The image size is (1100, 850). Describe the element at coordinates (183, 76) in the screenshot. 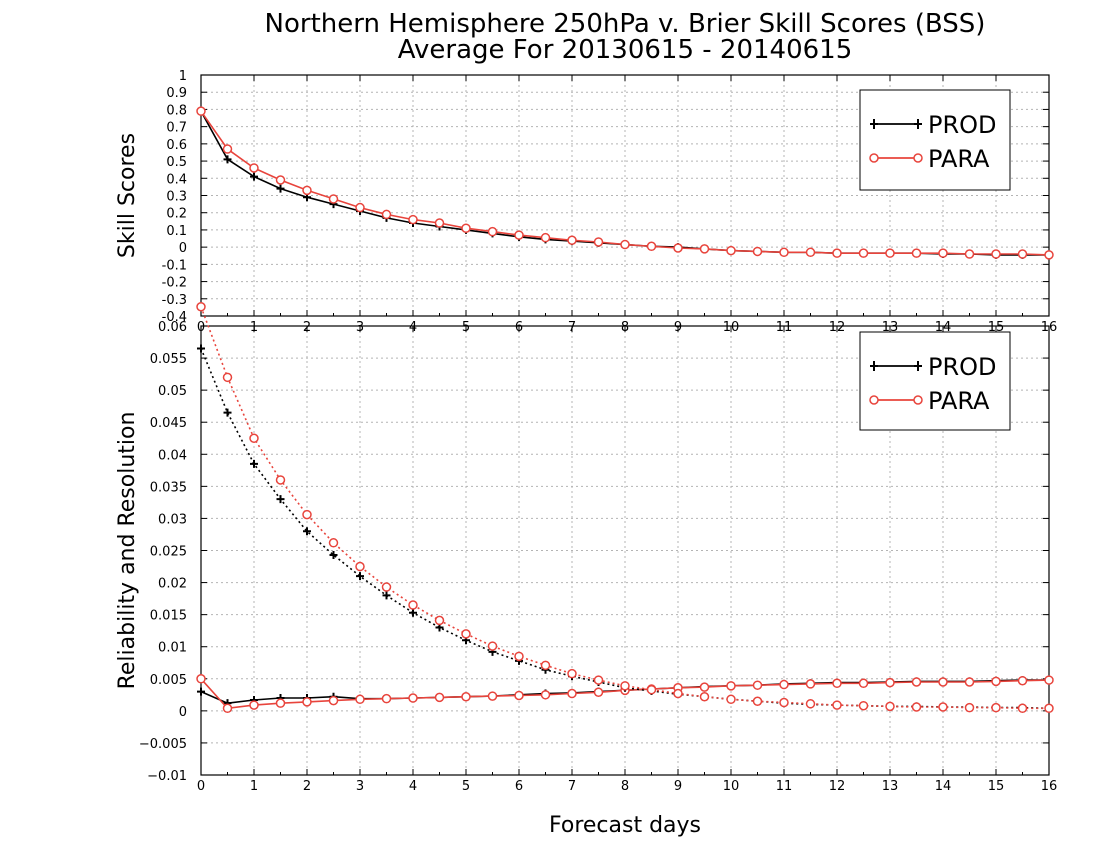

I see `y-tick-label: 1` at that location.